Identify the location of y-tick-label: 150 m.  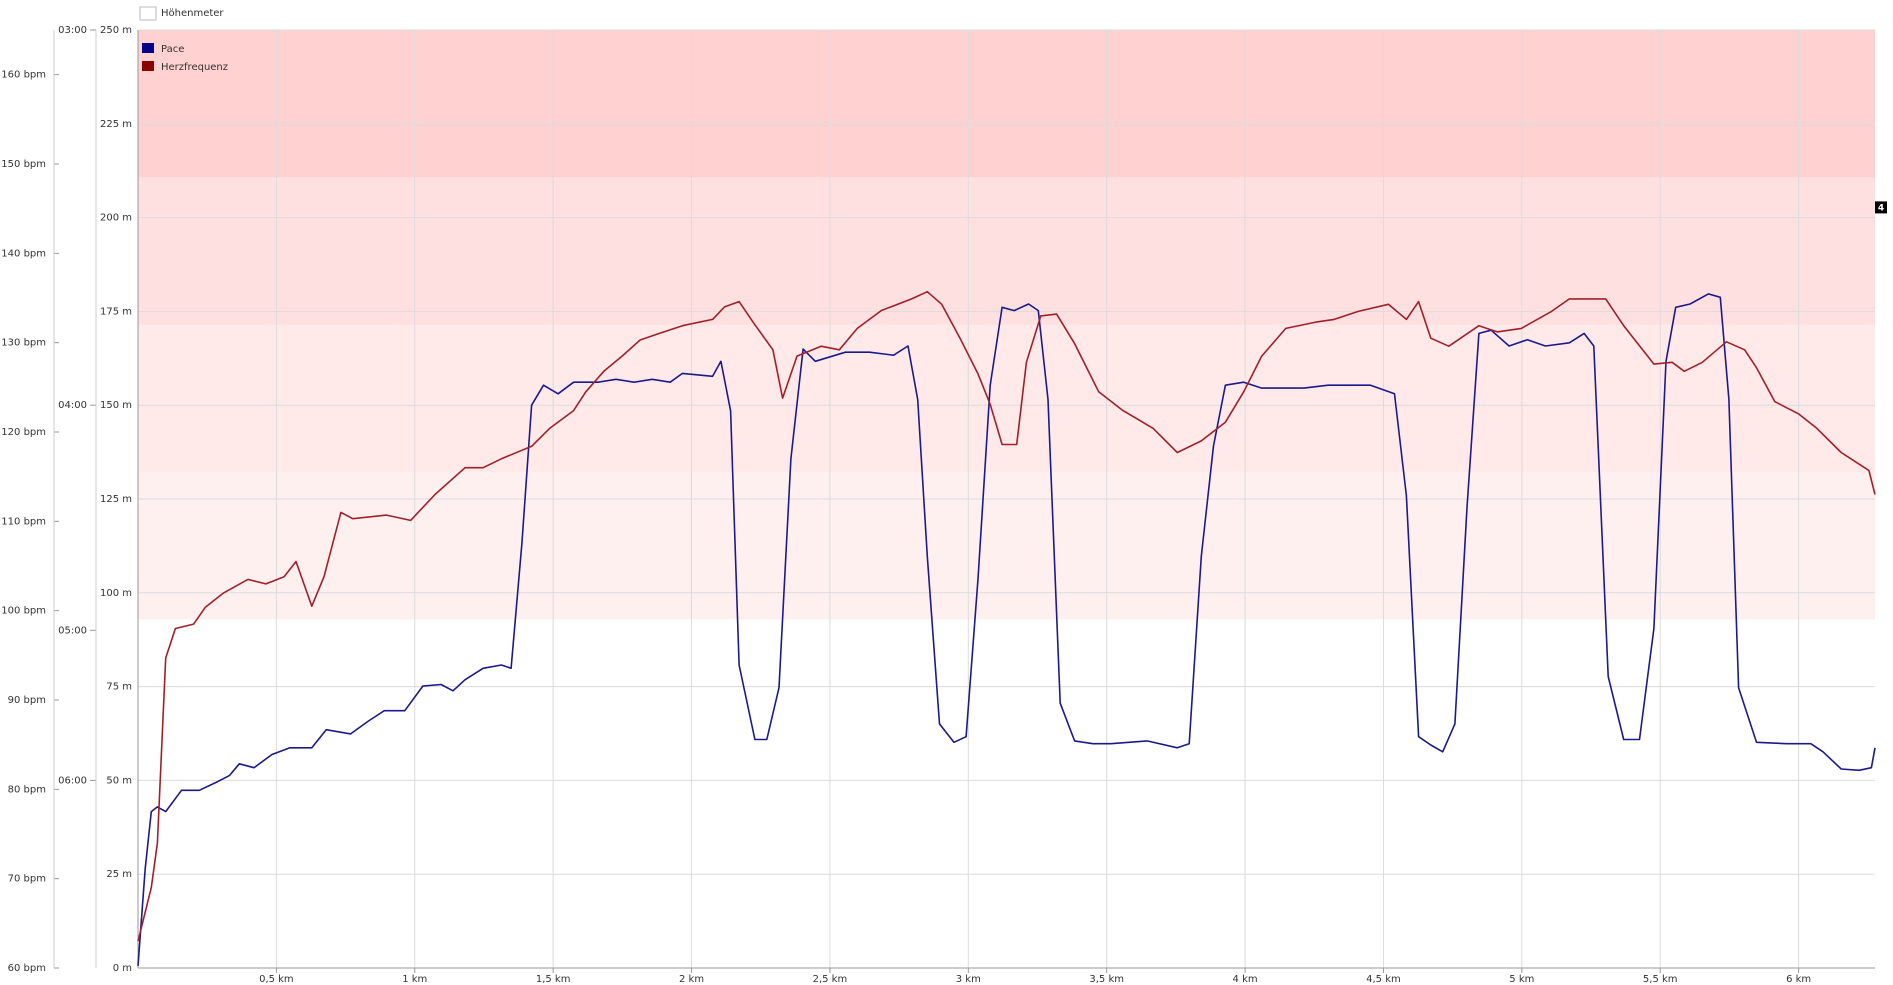
(116, 405).